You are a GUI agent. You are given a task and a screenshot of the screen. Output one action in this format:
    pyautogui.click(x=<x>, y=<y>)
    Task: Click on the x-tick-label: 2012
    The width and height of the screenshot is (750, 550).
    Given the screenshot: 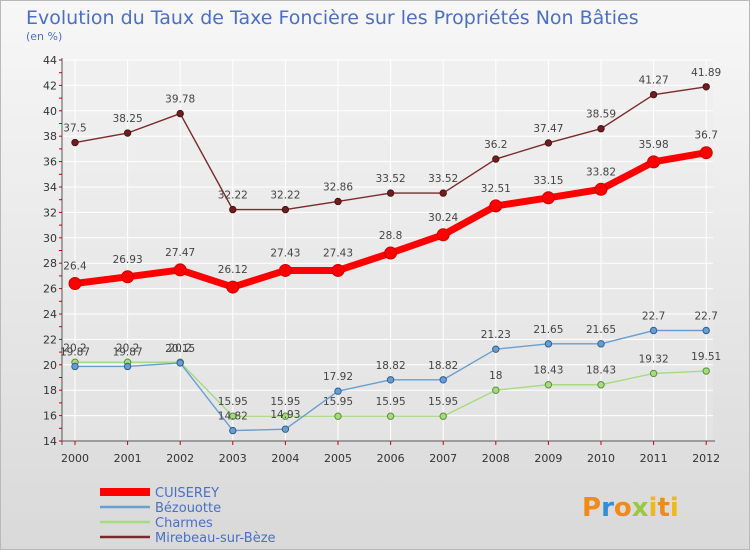 What is the action you would take?
    pyautogui.click(x=706, y=458)
    